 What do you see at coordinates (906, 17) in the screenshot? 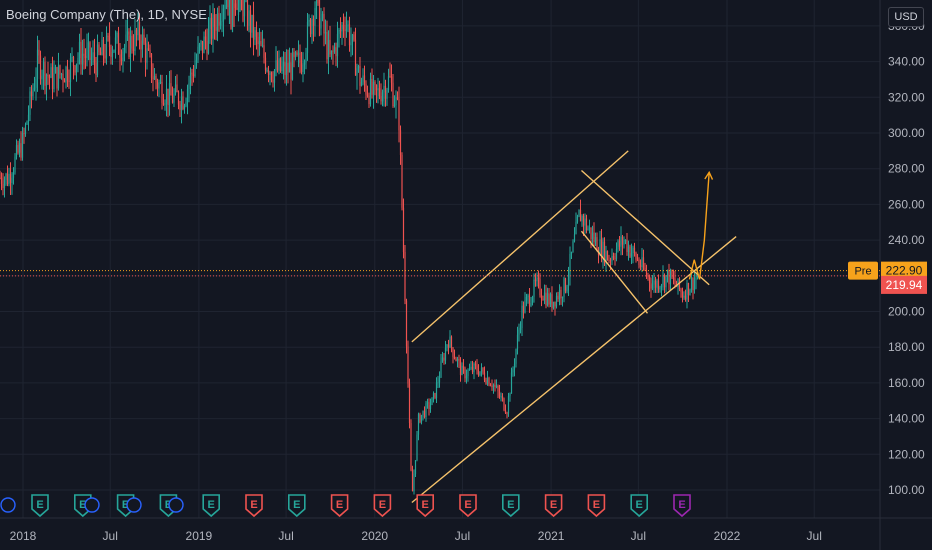
I see `currency-button: USD` at bounding box center [906, 17].